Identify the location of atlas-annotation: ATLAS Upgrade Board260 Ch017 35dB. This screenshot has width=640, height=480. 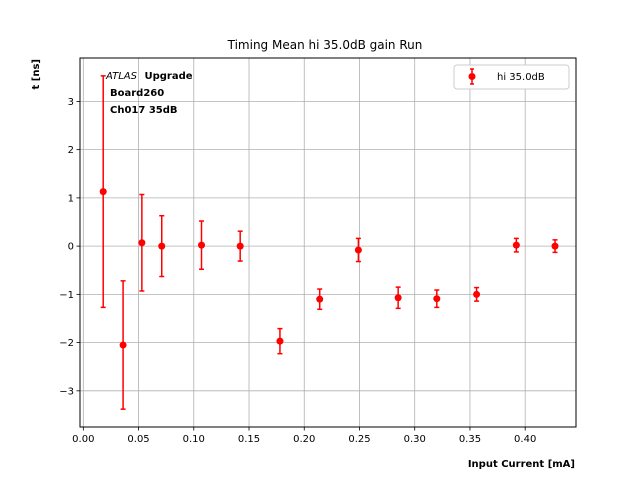
(149, 93).